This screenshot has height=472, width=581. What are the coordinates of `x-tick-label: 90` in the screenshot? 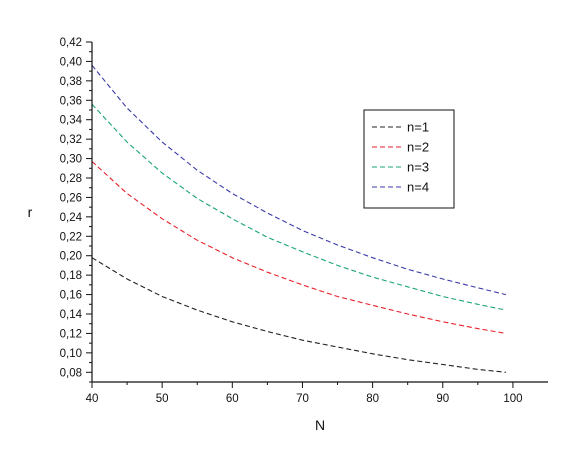 It's located at (442, 399).